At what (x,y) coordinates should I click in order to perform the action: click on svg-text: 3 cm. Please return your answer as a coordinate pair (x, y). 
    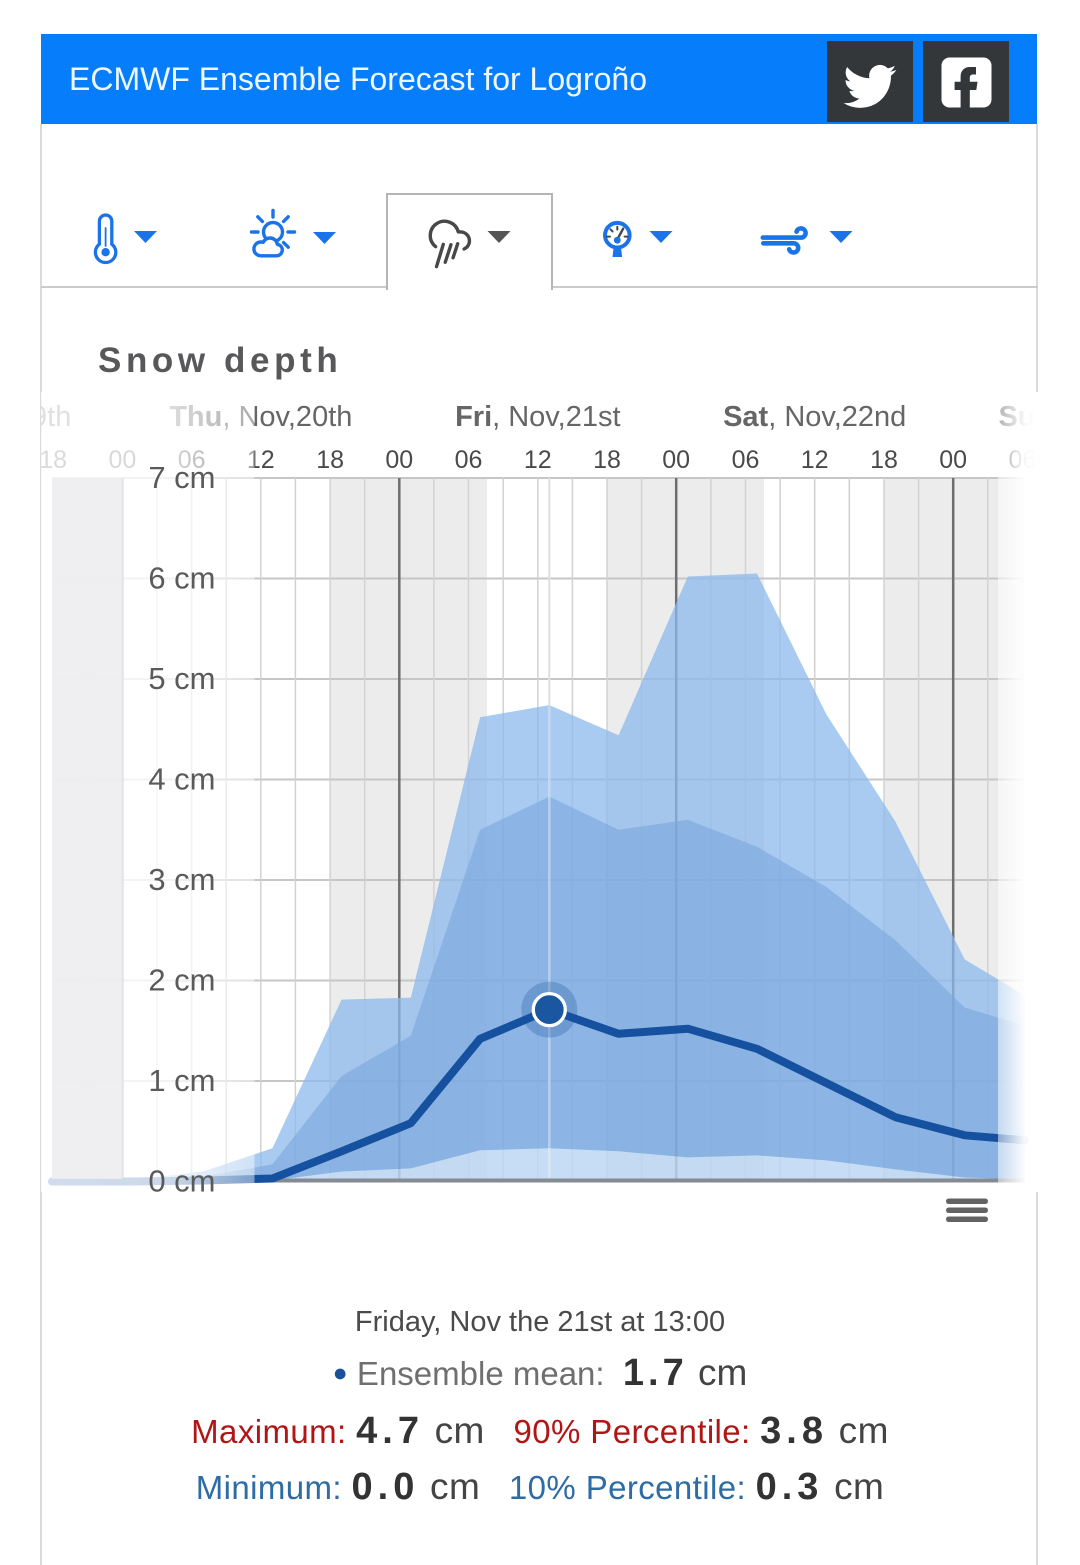
    Looking at the image, I should click on (181, 879).